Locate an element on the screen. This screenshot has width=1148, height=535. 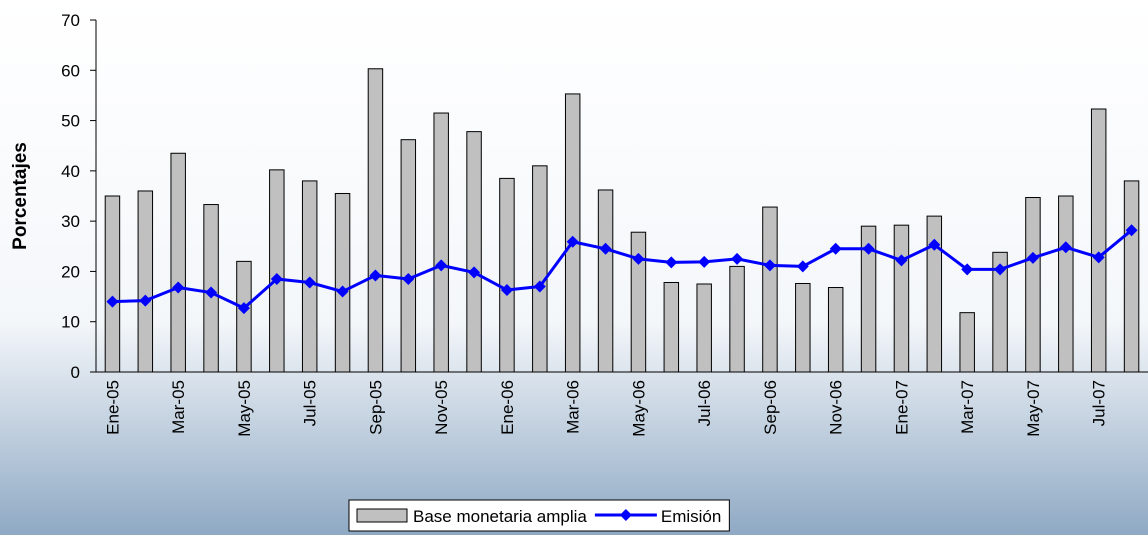
x-tick-label: May-06 is located at coordinates (638, 408).